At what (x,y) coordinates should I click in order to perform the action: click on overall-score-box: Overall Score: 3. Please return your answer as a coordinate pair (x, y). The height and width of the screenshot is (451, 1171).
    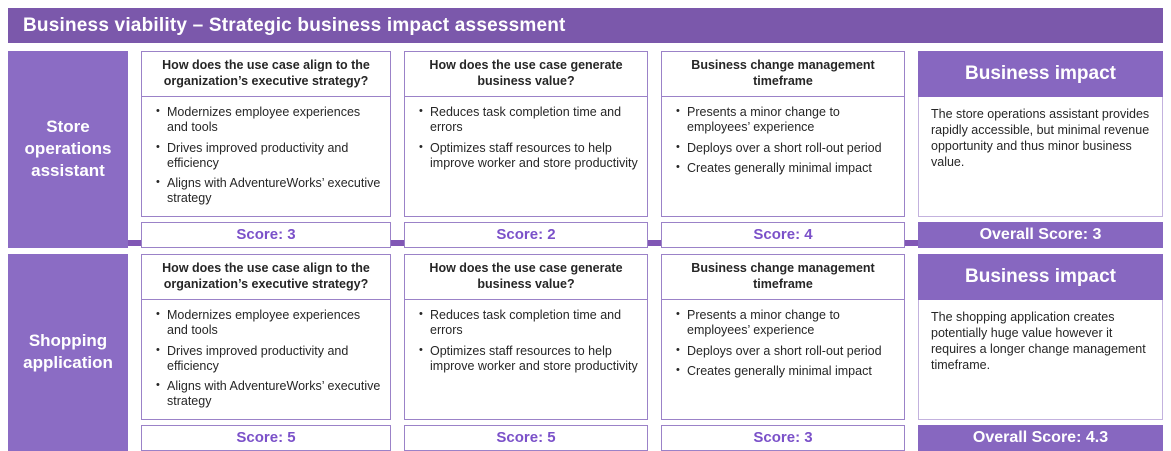
    Looking at the image, I should click on (1040, 234).